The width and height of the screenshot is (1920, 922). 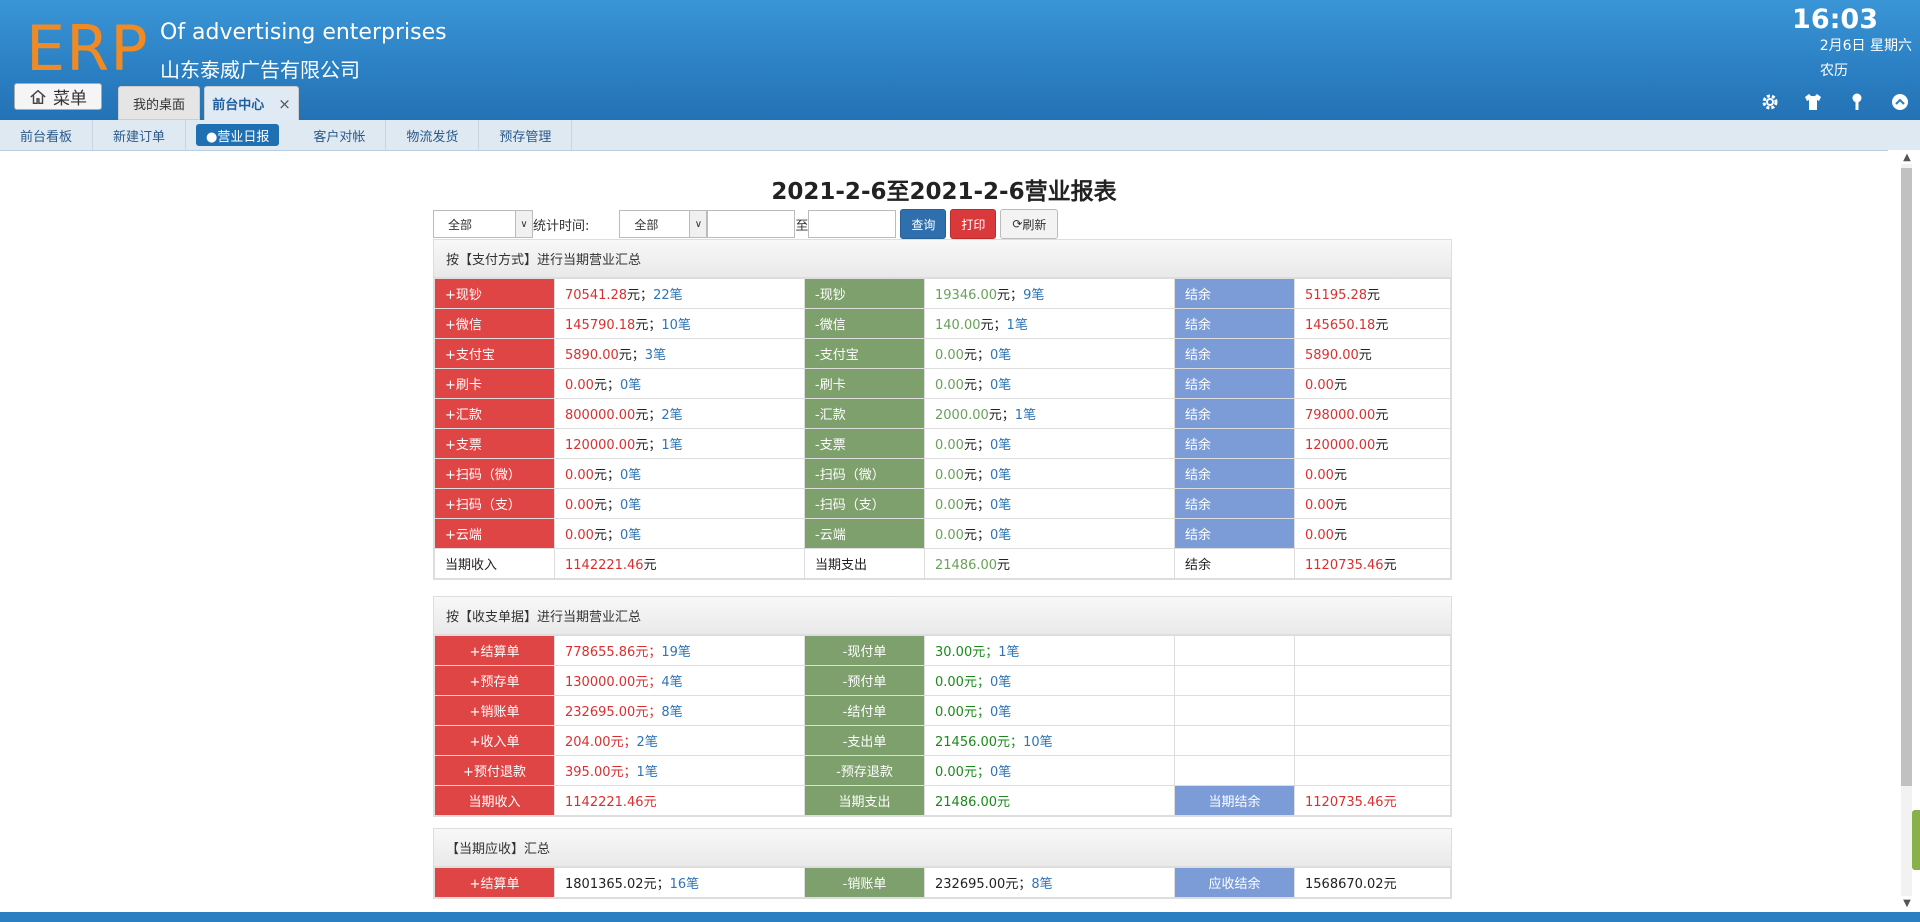 I want to click on refresh-button: ⟳ 刷新, so click(x=1029, y=224).